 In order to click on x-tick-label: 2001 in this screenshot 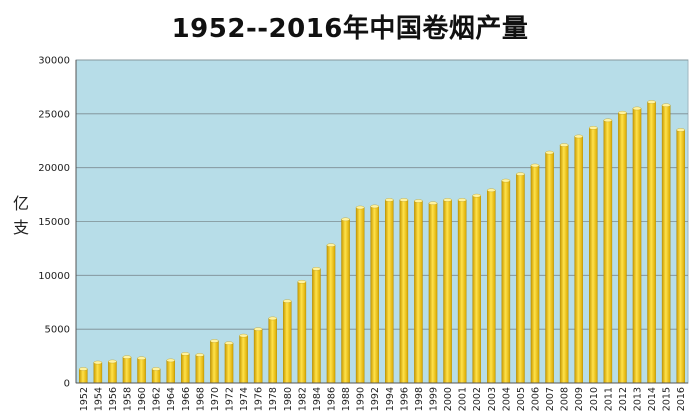, I will do `click(463, 399)`.